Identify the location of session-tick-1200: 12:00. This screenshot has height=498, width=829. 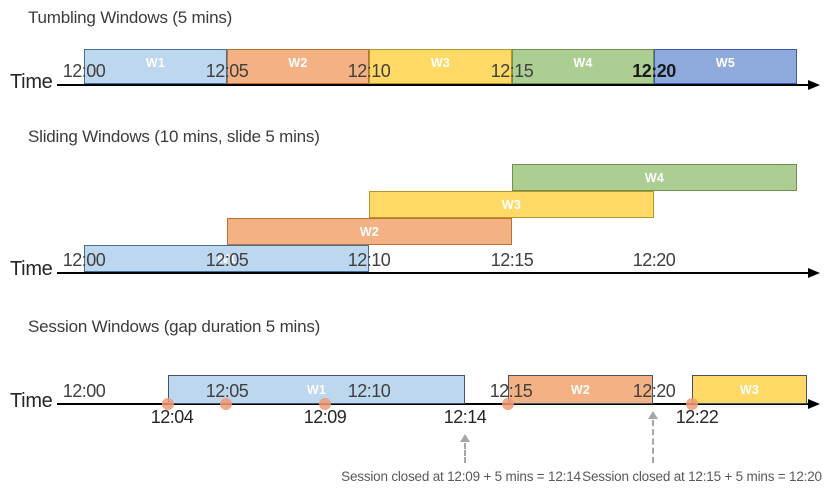
(84, 391).